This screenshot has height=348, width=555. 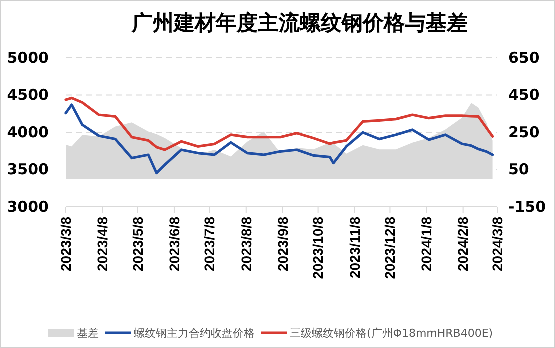 What do you see at coordinates (524, 57) in the screenshot?
I see `y2-tick-label: 650` at bounding box center [524, 57].